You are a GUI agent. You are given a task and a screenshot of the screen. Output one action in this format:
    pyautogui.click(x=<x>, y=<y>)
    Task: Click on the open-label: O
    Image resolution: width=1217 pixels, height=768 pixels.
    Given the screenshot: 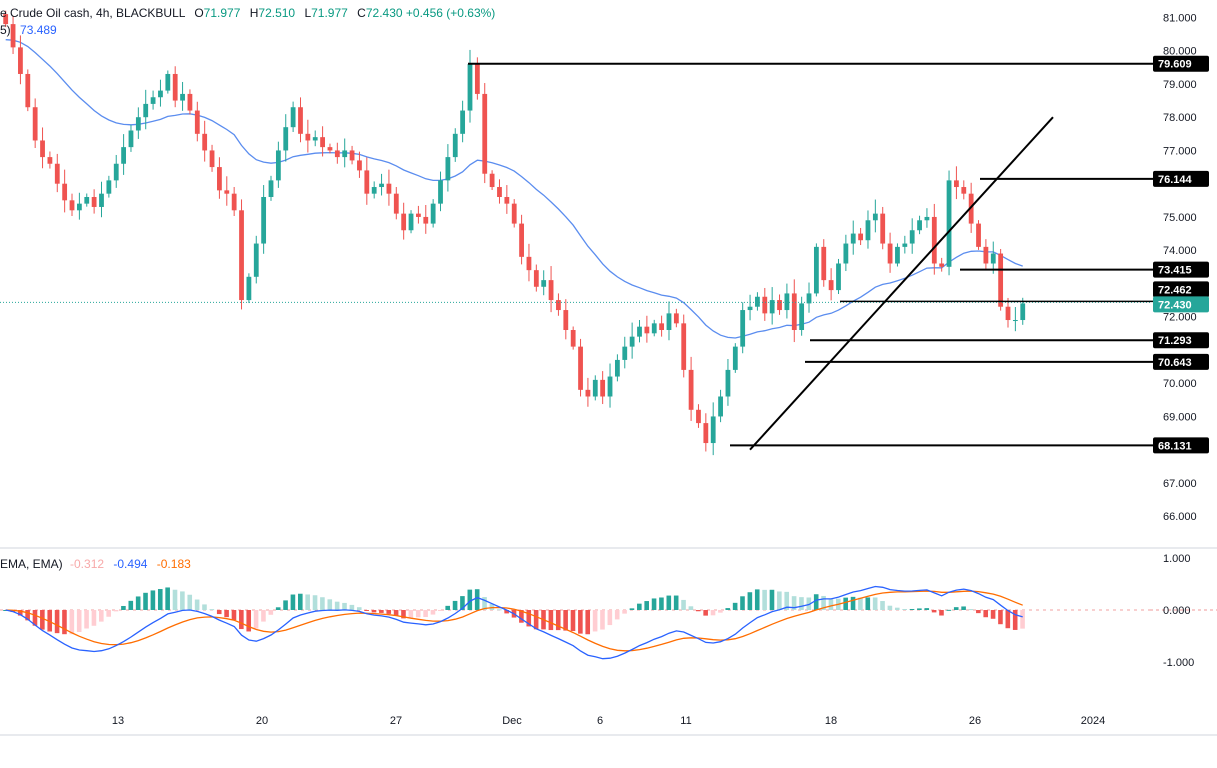 What is the action you would take?
    pyautogui.click(x=199, y=13)
    